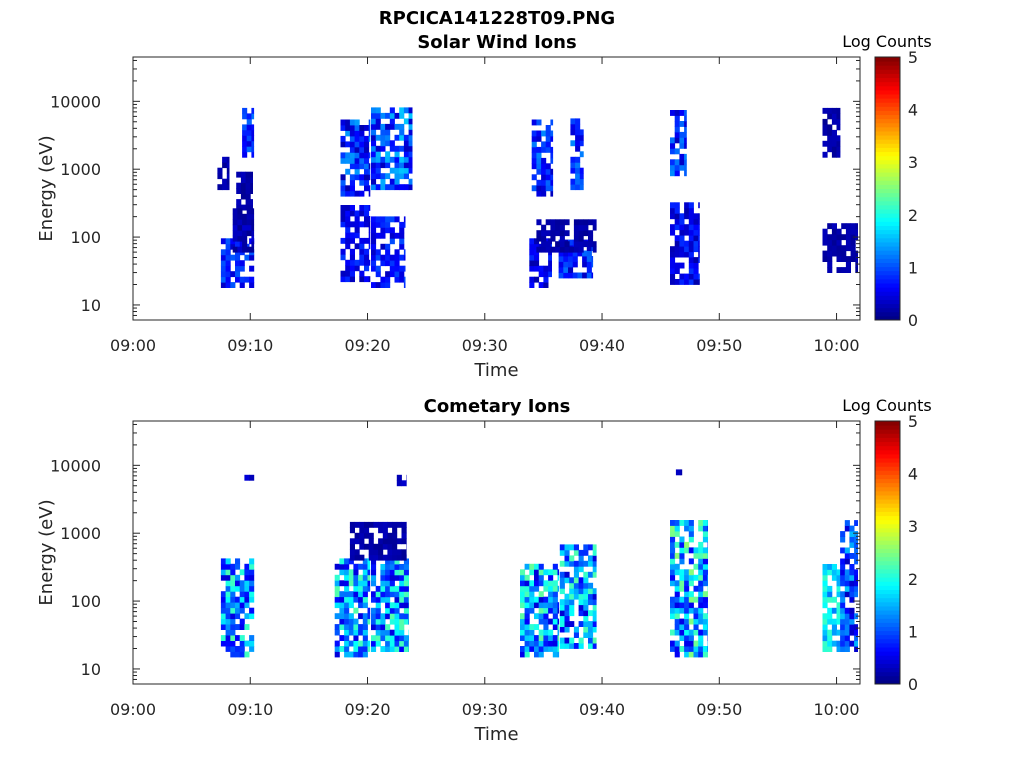  Describe the element at coordinates (85, 601) in the screenshot. I see `y-tick-label: 100` at that location.